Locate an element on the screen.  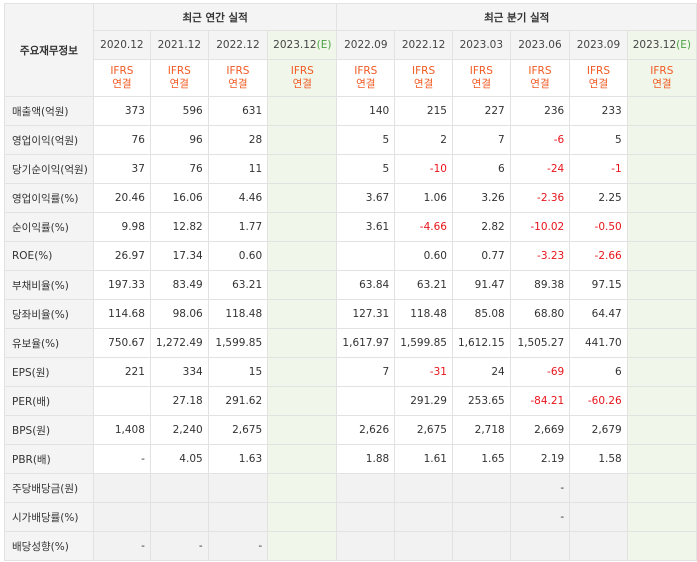
table-cell: 68.80 is located at coordinates (540, 314).